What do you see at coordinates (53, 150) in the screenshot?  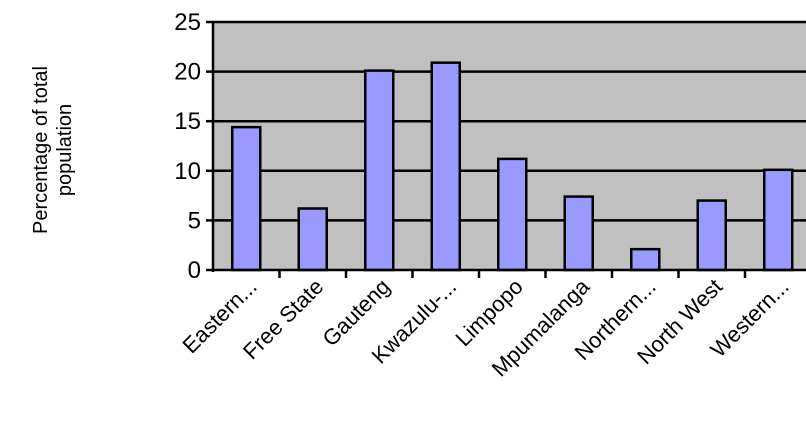 I see `y-axis-title: Percentage of total population` at bounding box center [53, 150].